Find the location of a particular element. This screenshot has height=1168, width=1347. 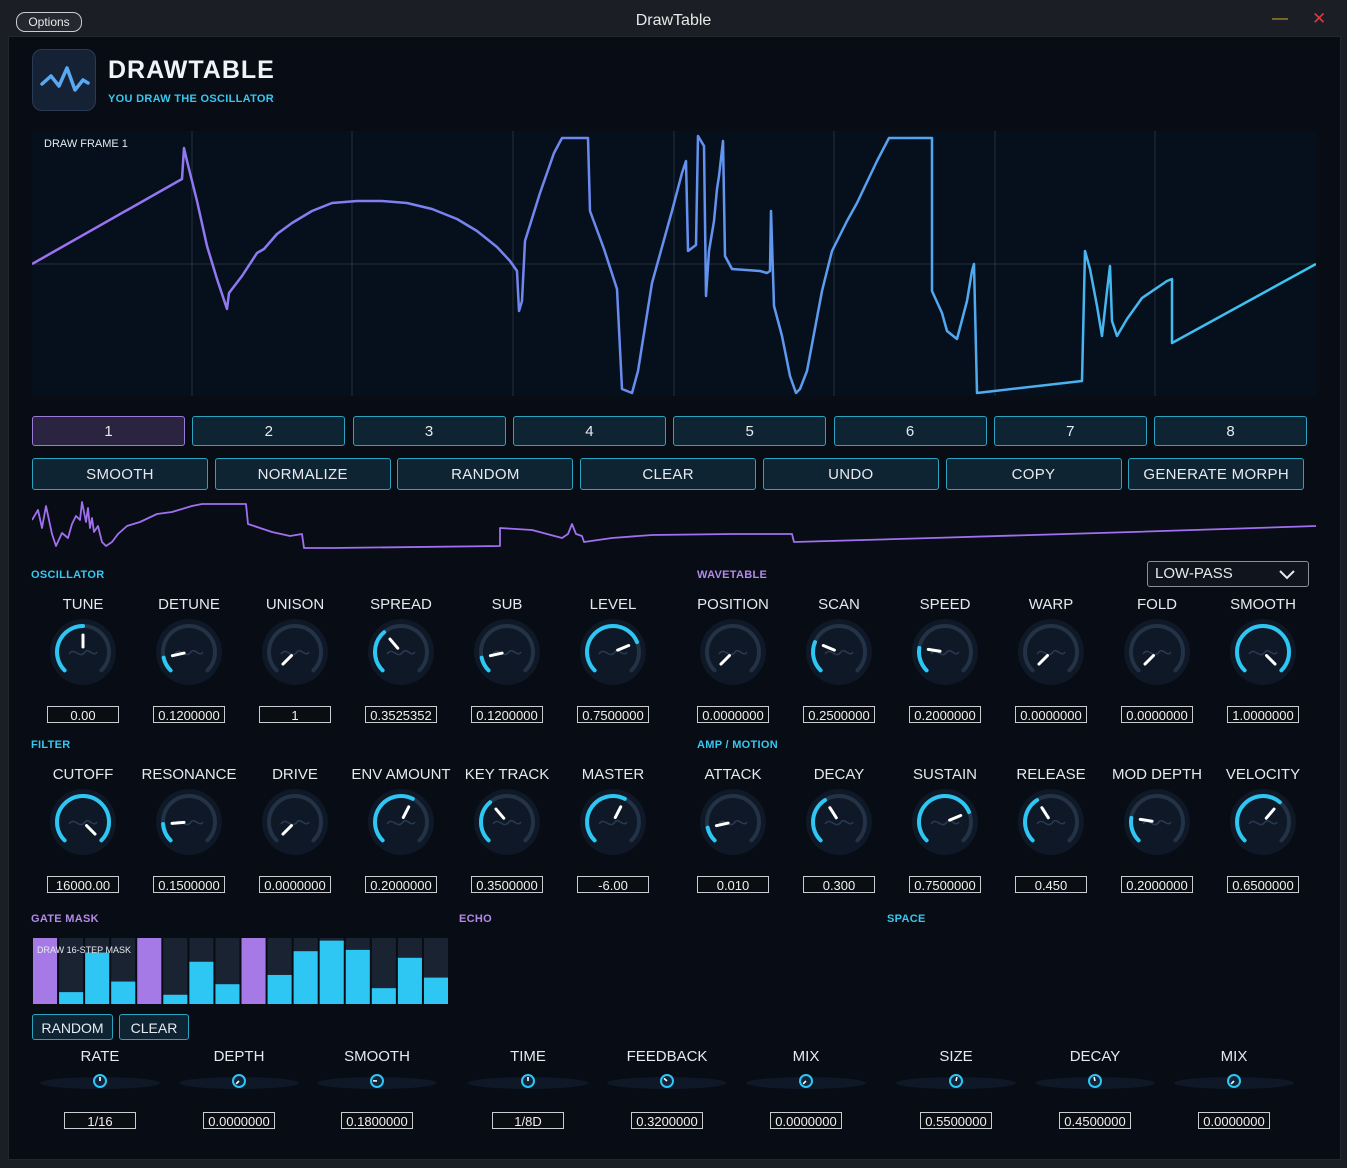

fold-value-field: 0.0000000 is located at coordinates (1157, 714).